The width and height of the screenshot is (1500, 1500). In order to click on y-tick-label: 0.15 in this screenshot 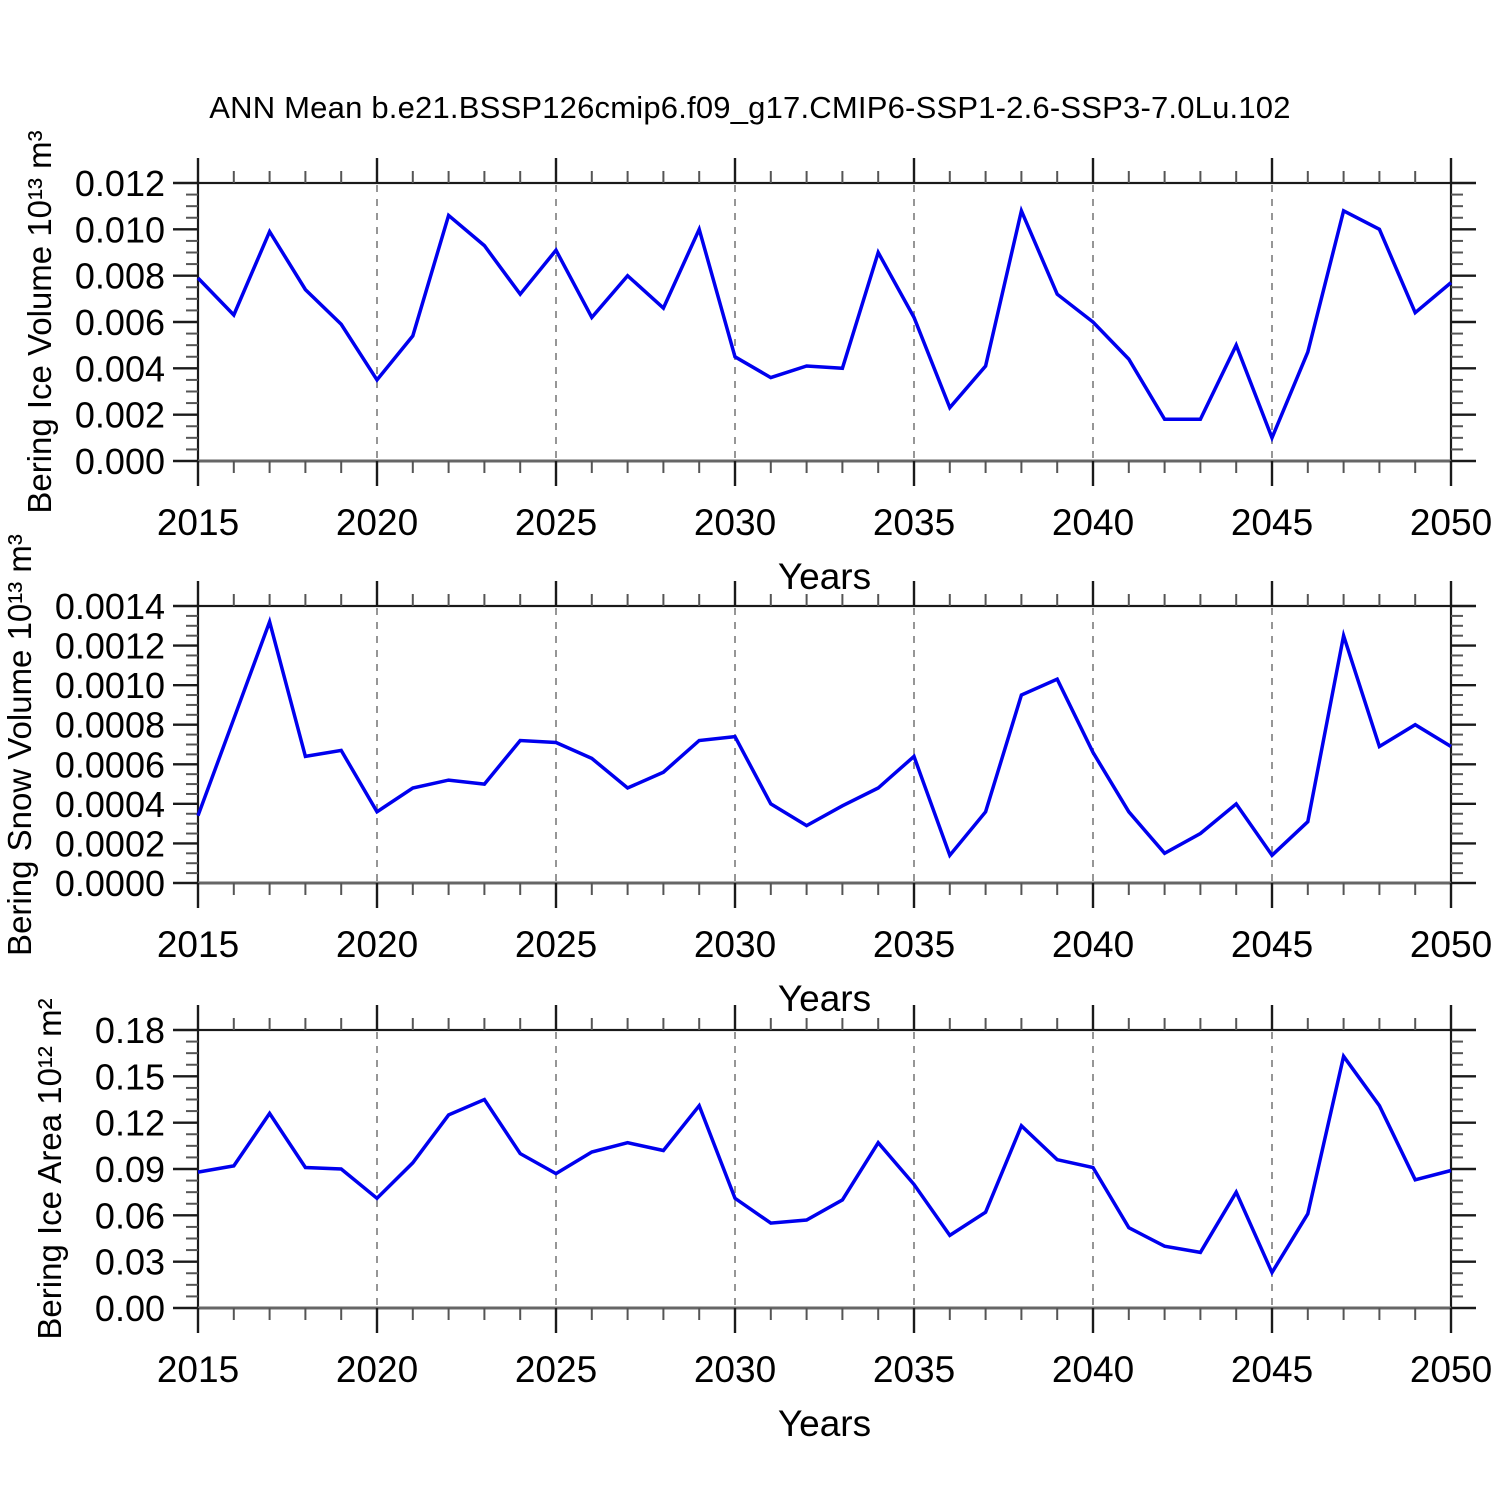, I will do `click(130, 1076)`.